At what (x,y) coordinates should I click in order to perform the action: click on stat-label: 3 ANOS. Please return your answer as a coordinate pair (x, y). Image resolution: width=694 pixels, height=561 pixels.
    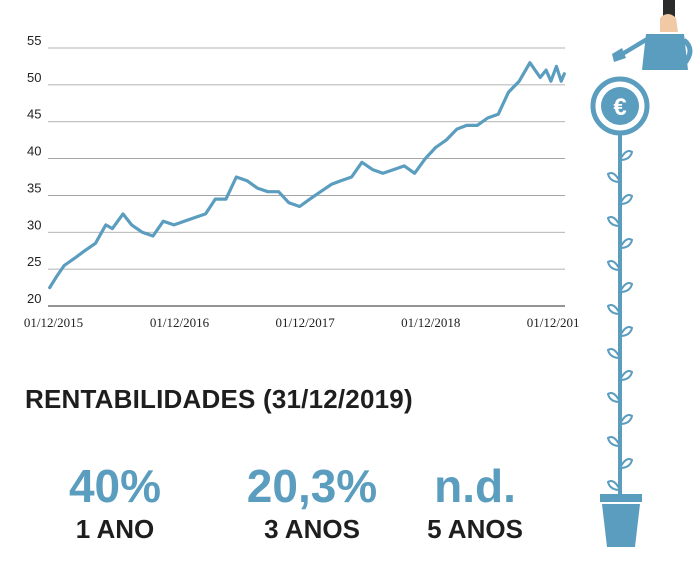
    Looking at the image, I should click on (312, 529).